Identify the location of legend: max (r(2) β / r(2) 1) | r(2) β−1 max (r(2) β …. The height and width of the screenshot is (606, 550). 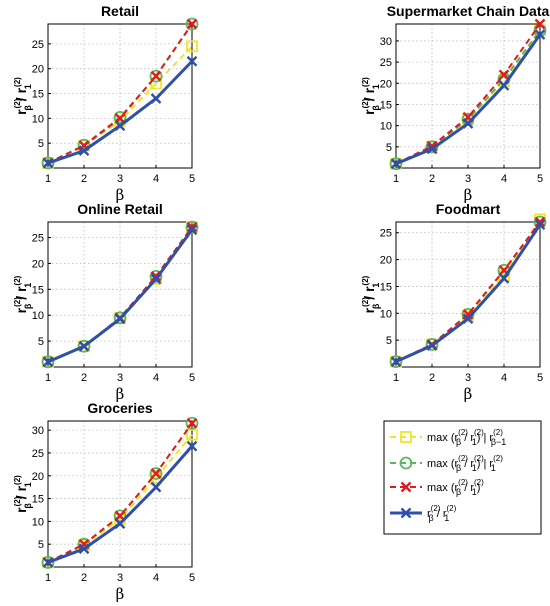
(462, 477).